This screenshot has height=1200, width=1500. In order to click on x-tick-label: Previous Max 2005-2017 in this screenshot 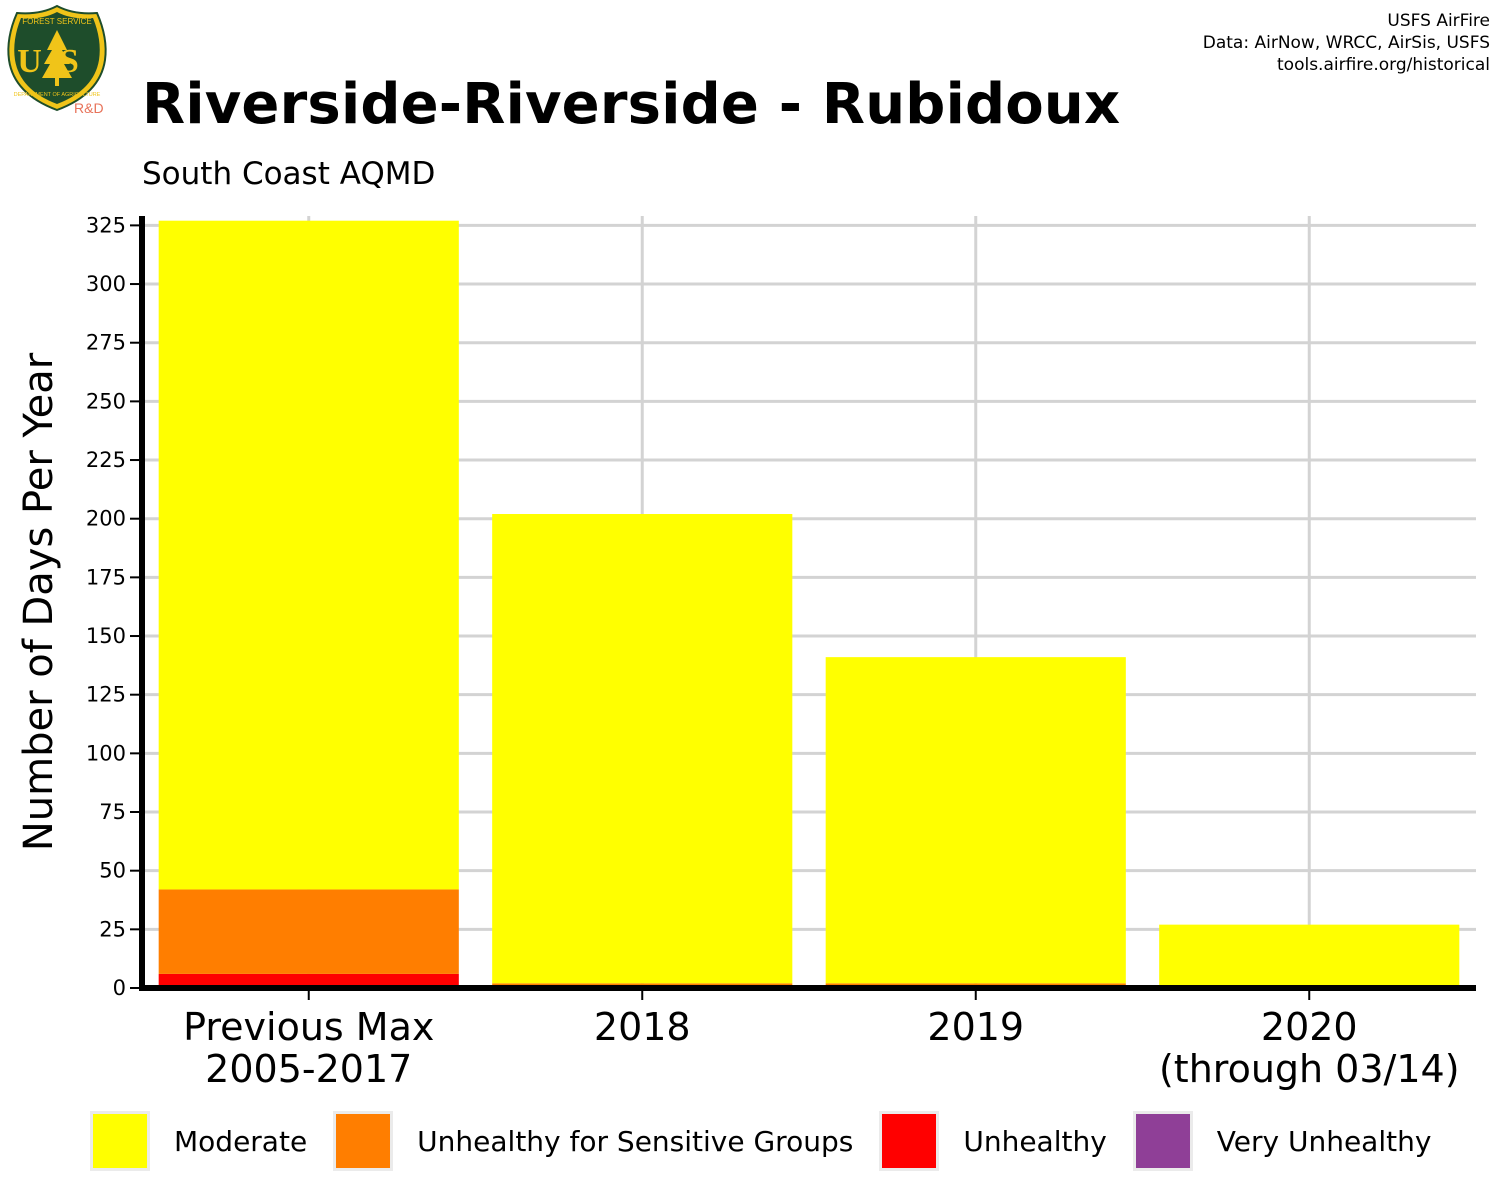, I will do `click(308, 1048)`.